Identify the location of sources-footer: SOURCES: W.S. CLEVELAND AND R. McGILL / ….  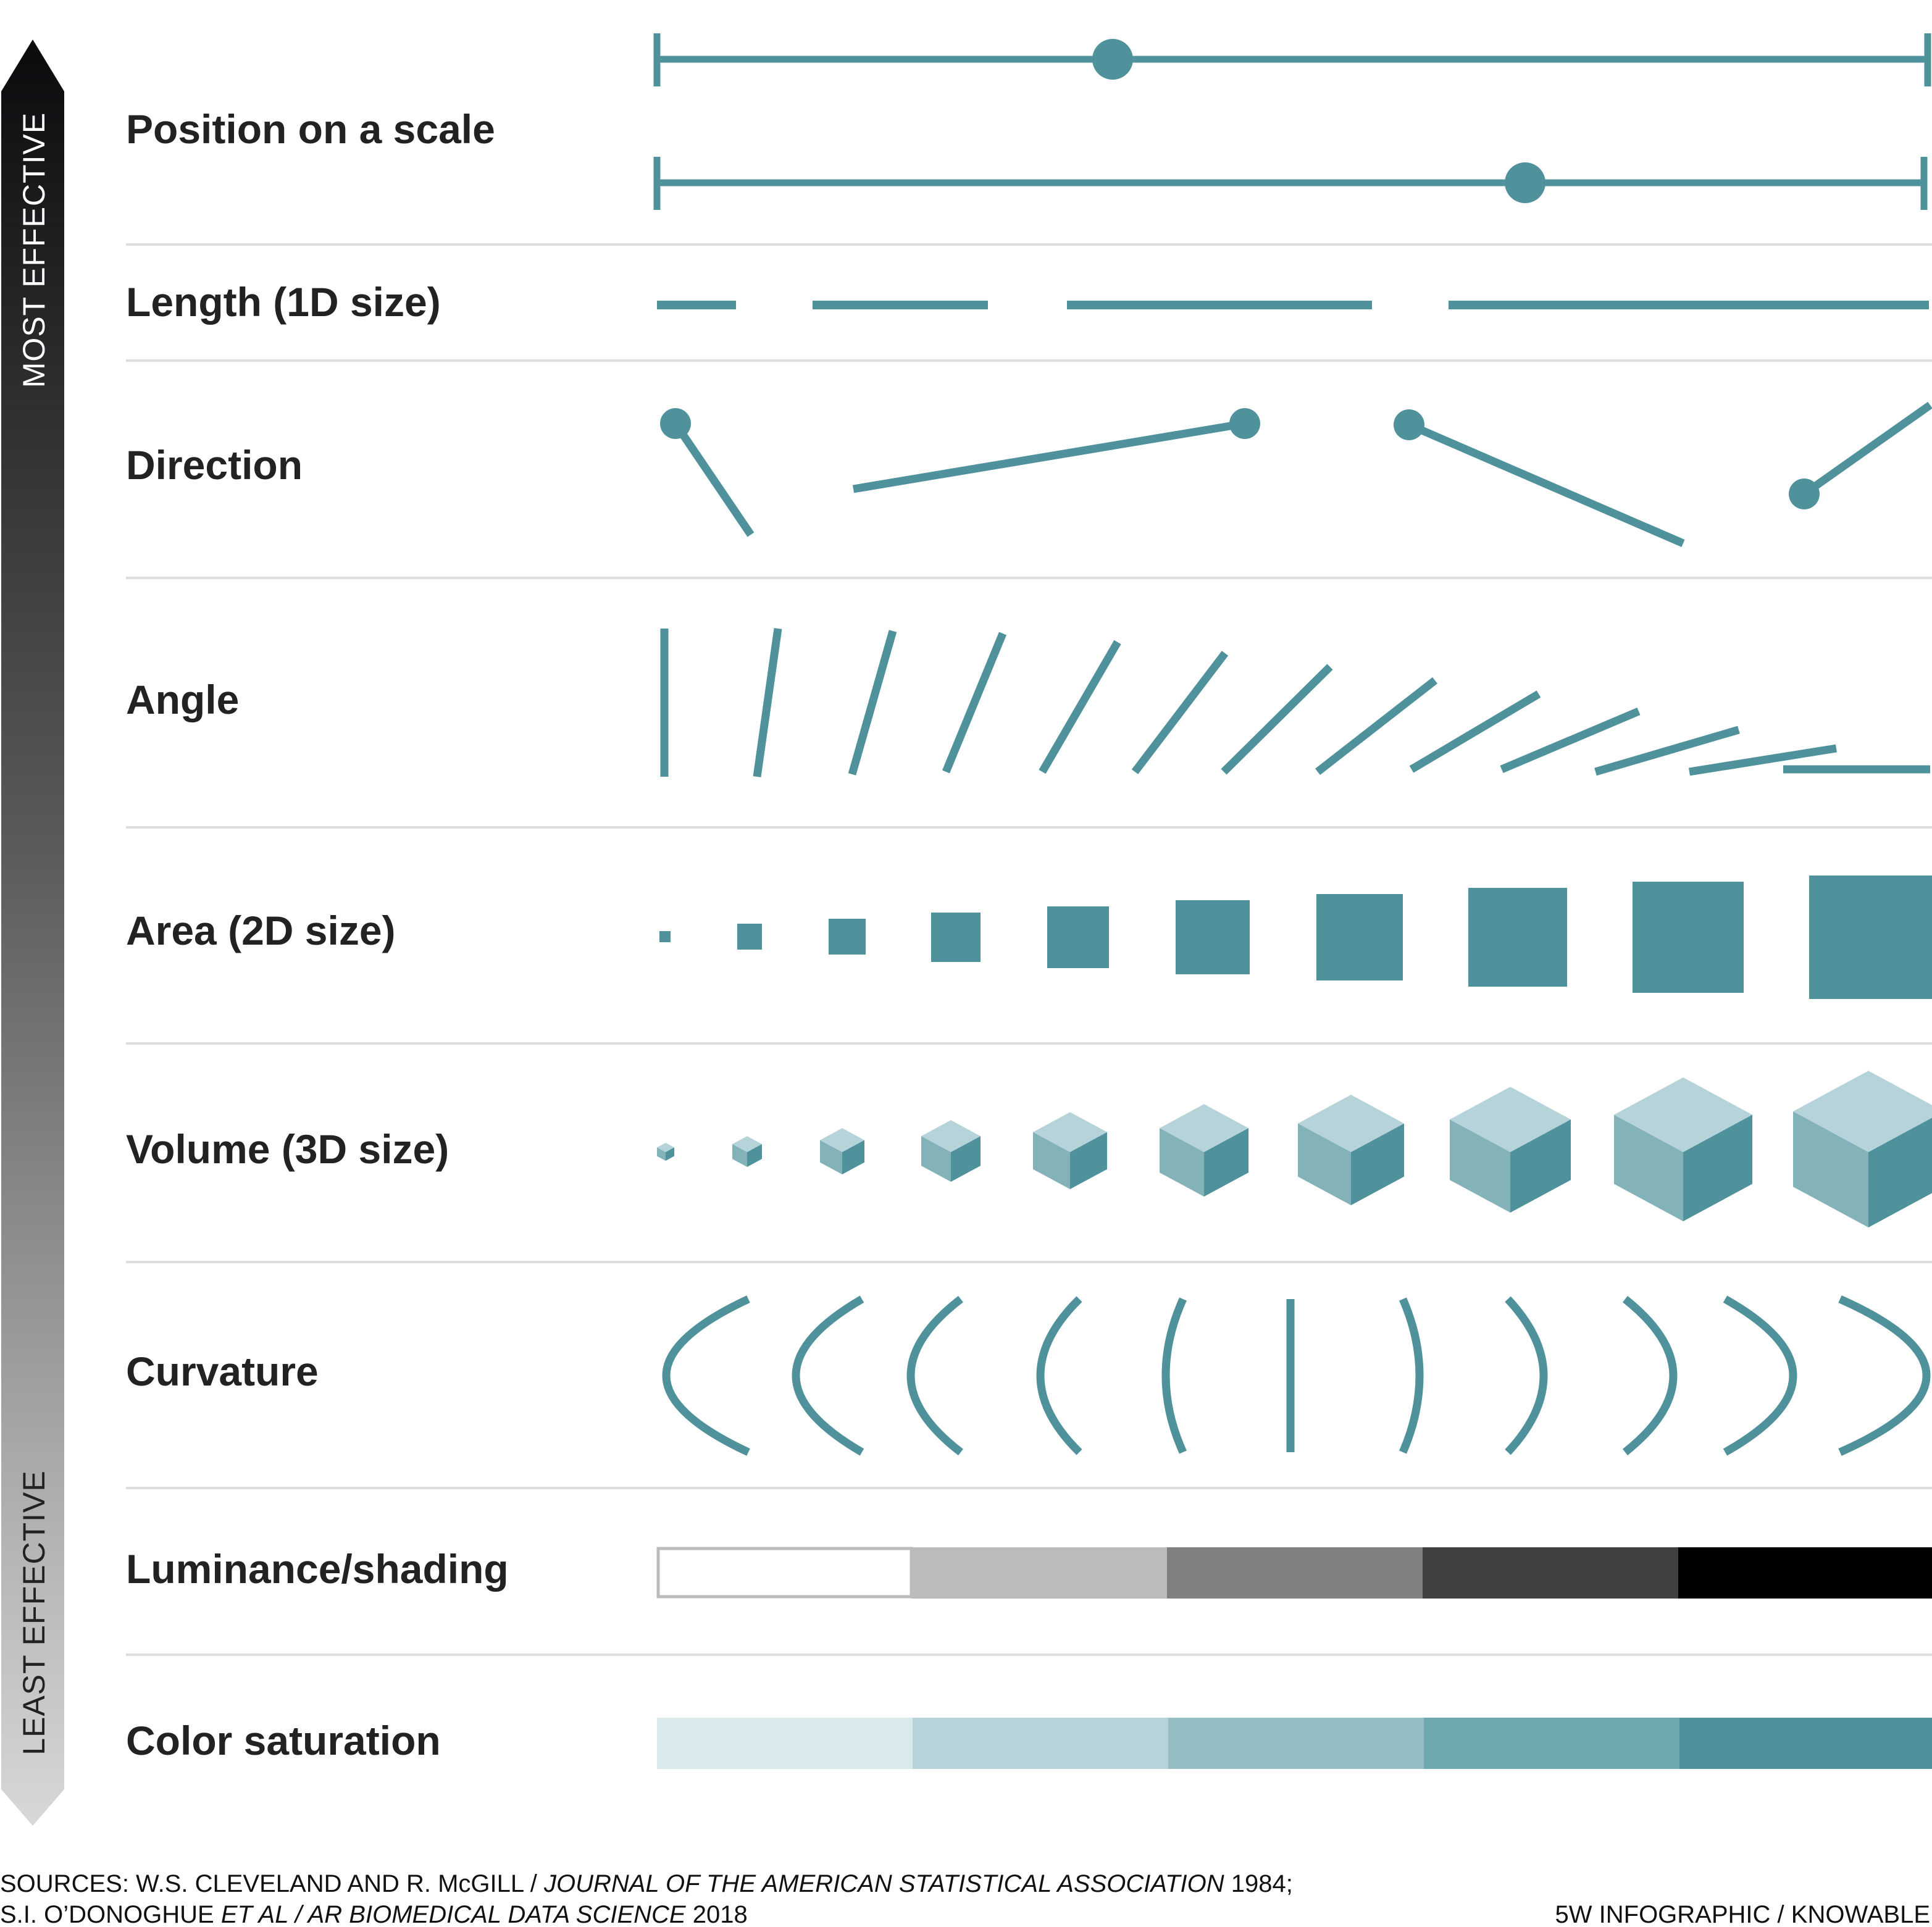
(965, 1898).